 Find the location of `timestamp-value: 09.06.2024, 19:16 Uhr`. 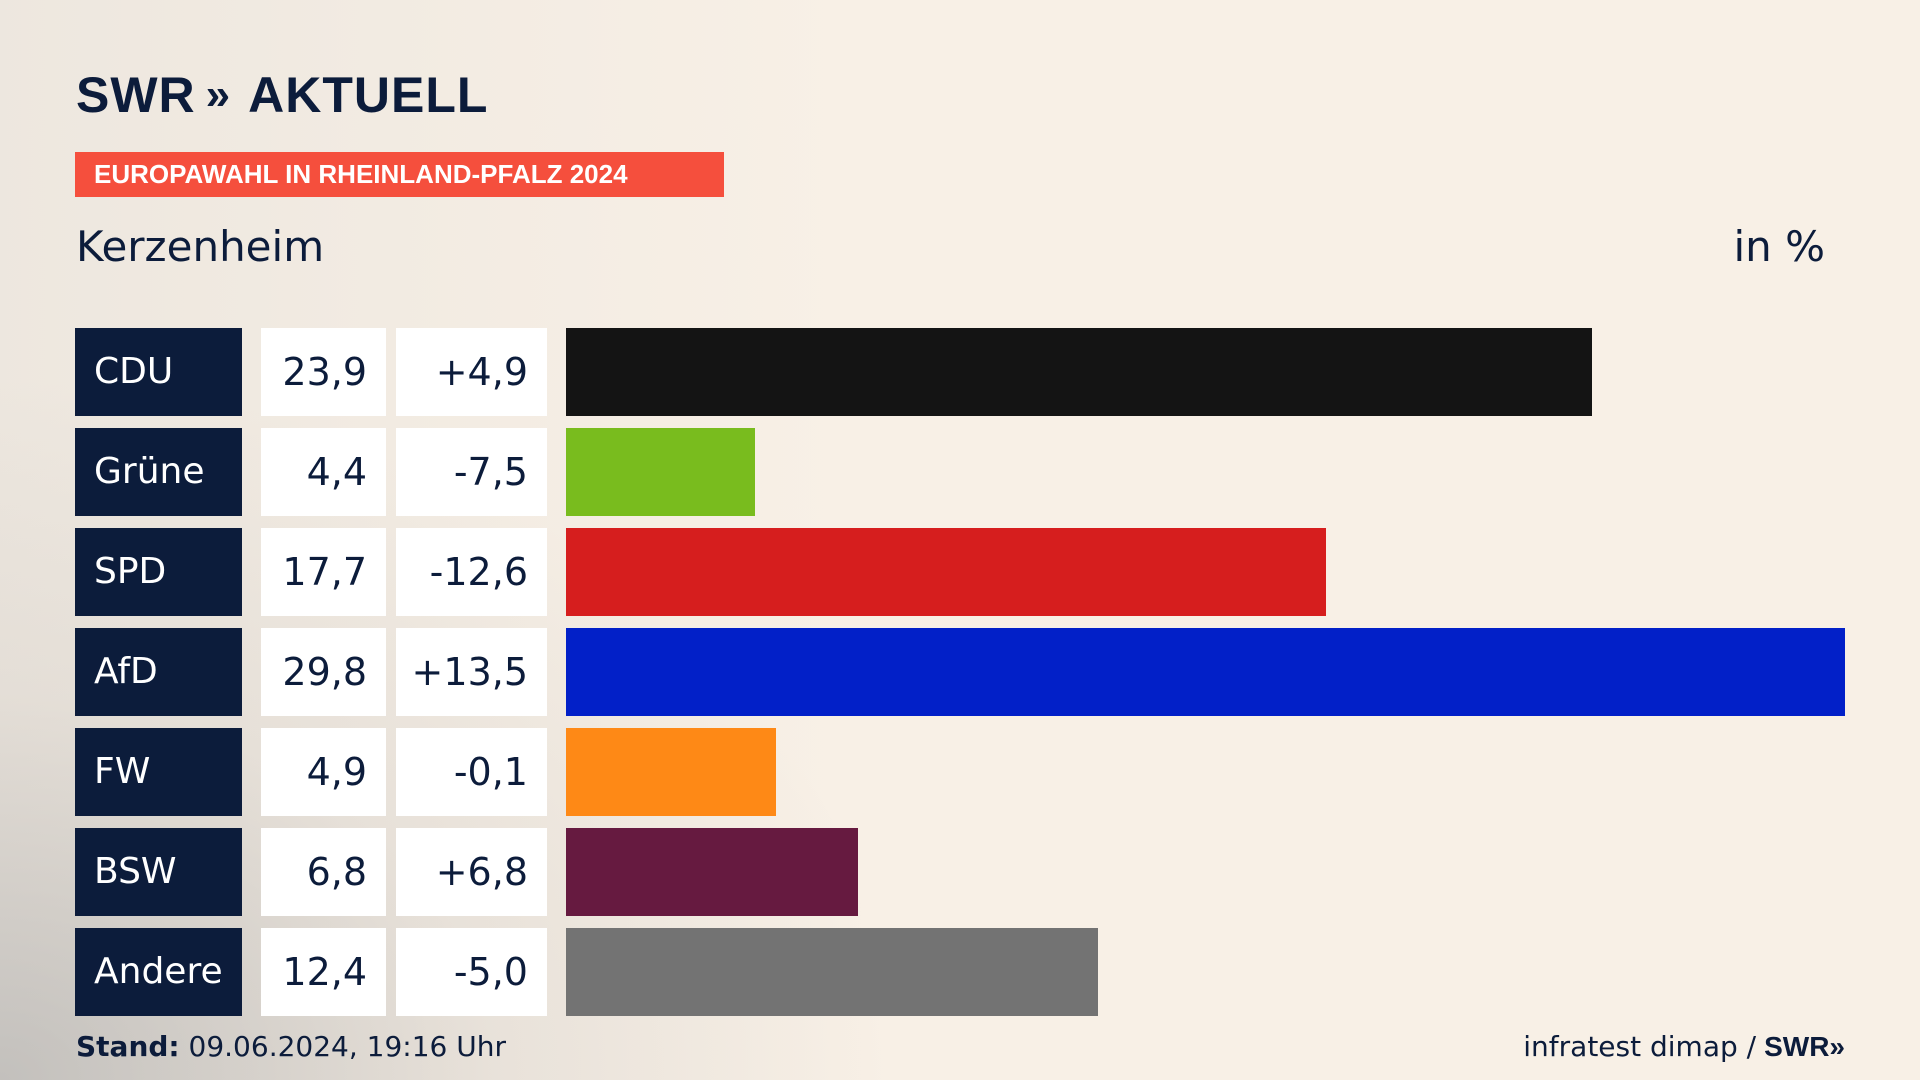

timestamp-value: 09.06.2024, 19:16 Uhr is located at coordinates (347, 1046).